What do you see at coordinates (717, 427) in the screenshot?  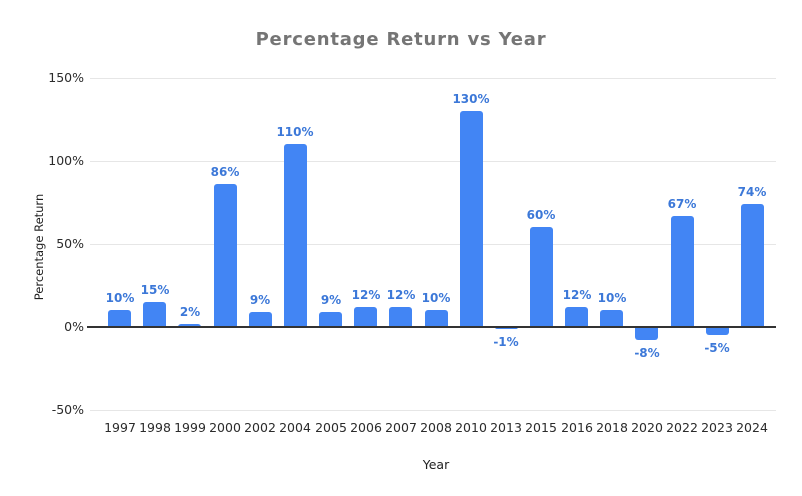 I see `x-tick-label: 2023` at bounding box center [717, 427].